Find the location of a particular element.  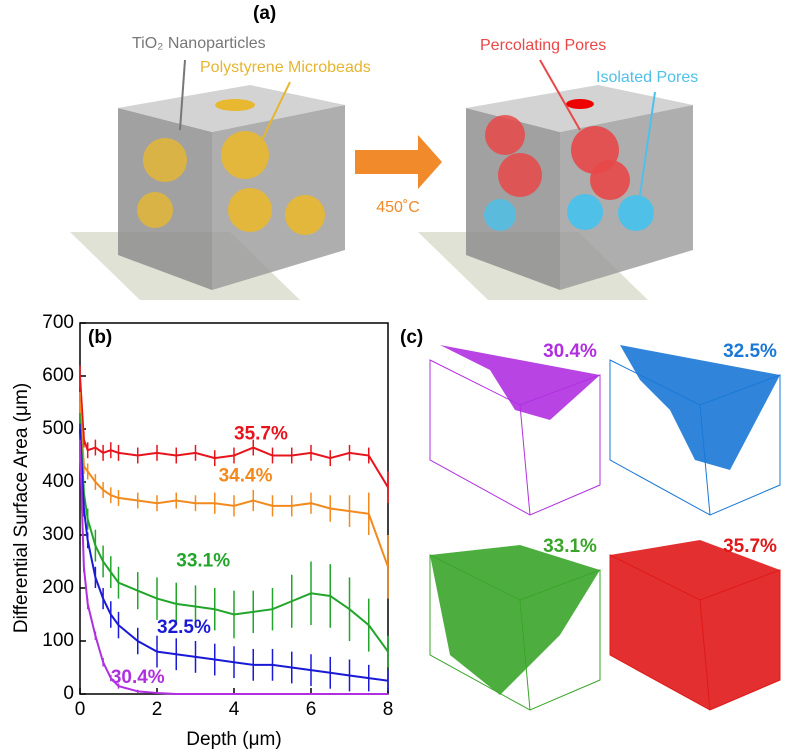

x-tick-label: 0 is located at coordinates (80, 709).